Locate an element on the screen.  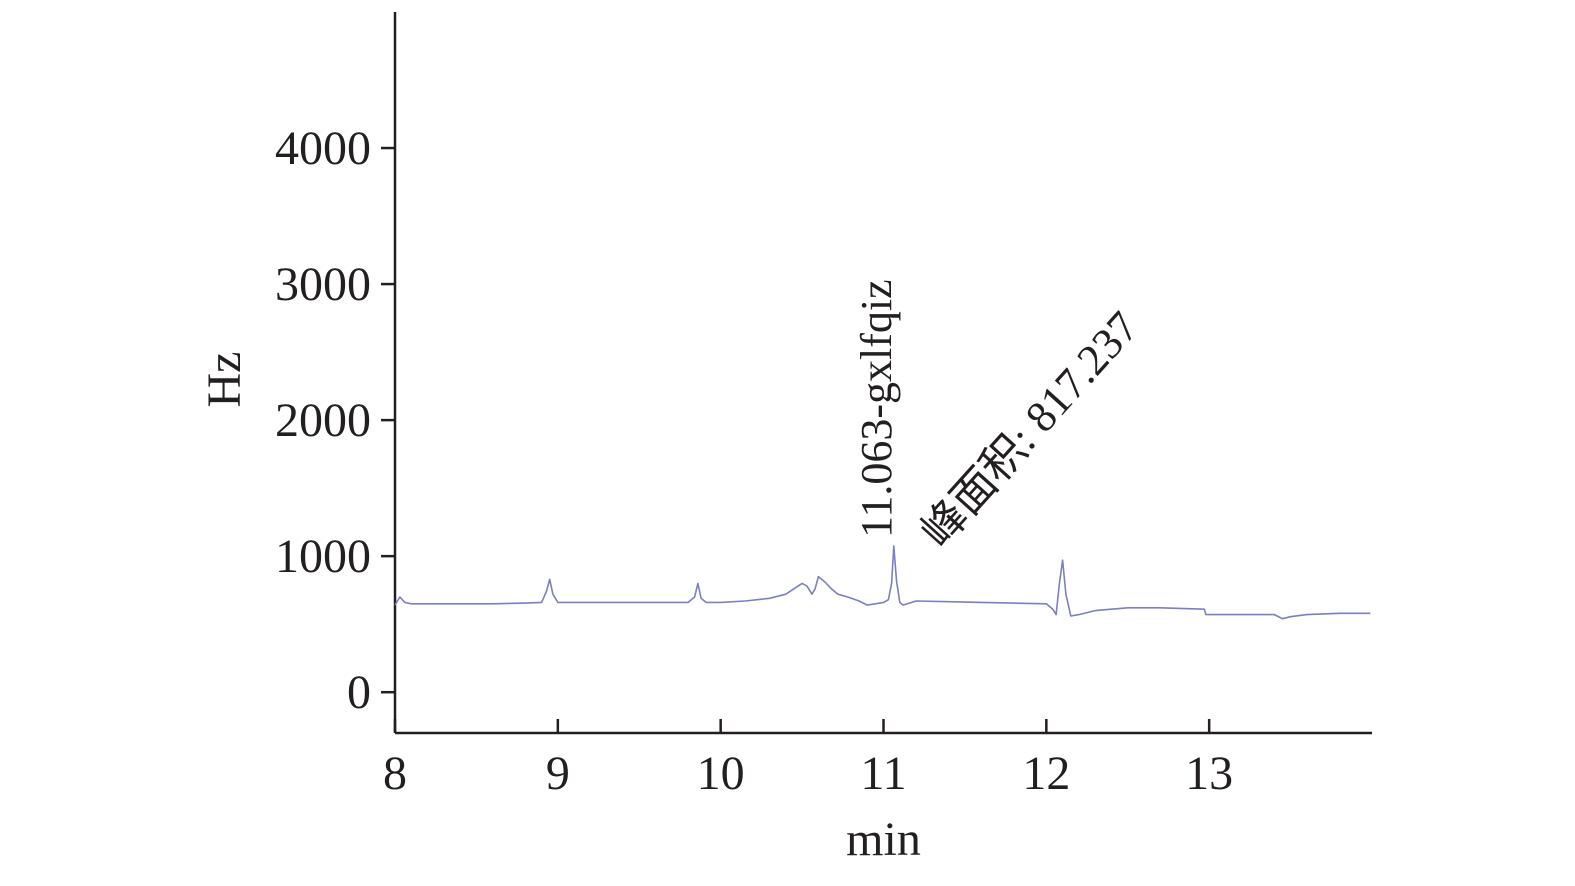
chromatogram-trace is located at coordinates (882, 582).